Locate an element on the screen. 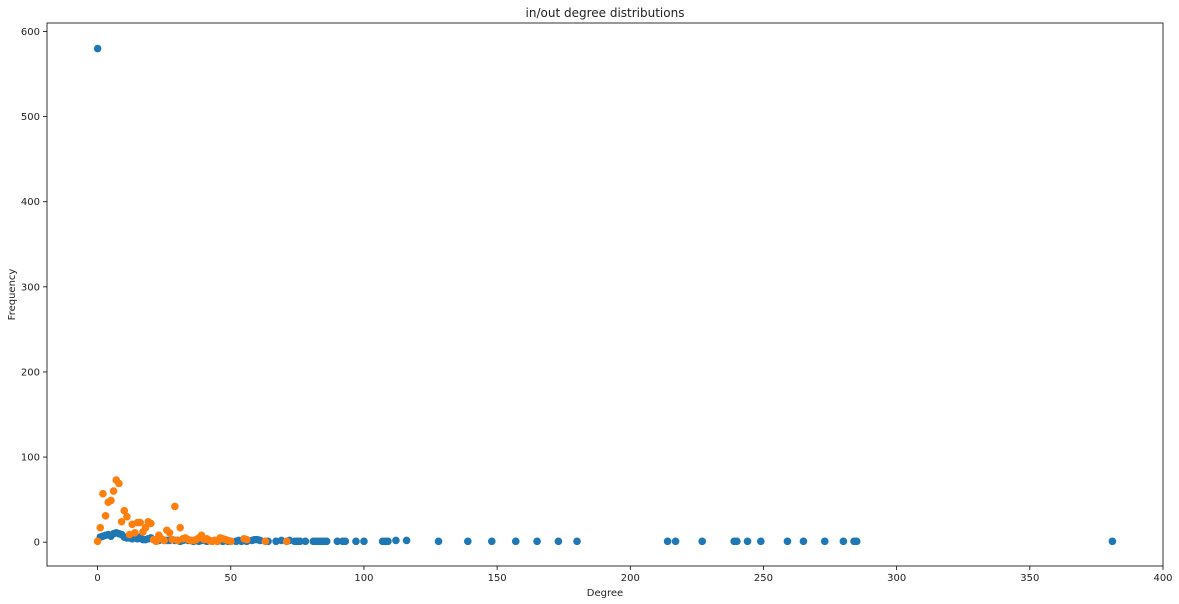  x-tick-label: 50 is located at coordinates (230, 578).